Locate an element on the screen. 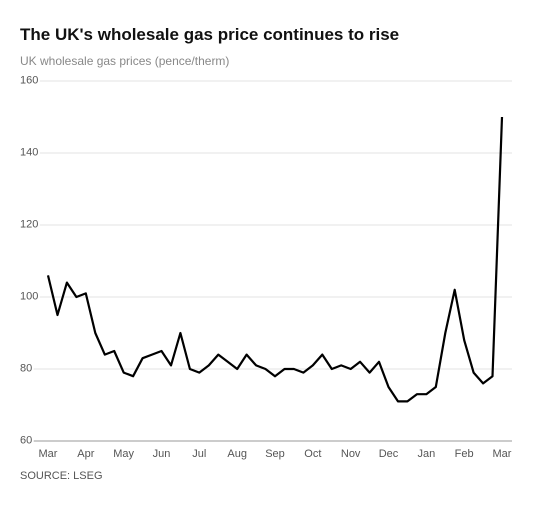 The width and height of the screenshot is (544, 507). y-tick-label: 160 is located at coordinates (29, 80).